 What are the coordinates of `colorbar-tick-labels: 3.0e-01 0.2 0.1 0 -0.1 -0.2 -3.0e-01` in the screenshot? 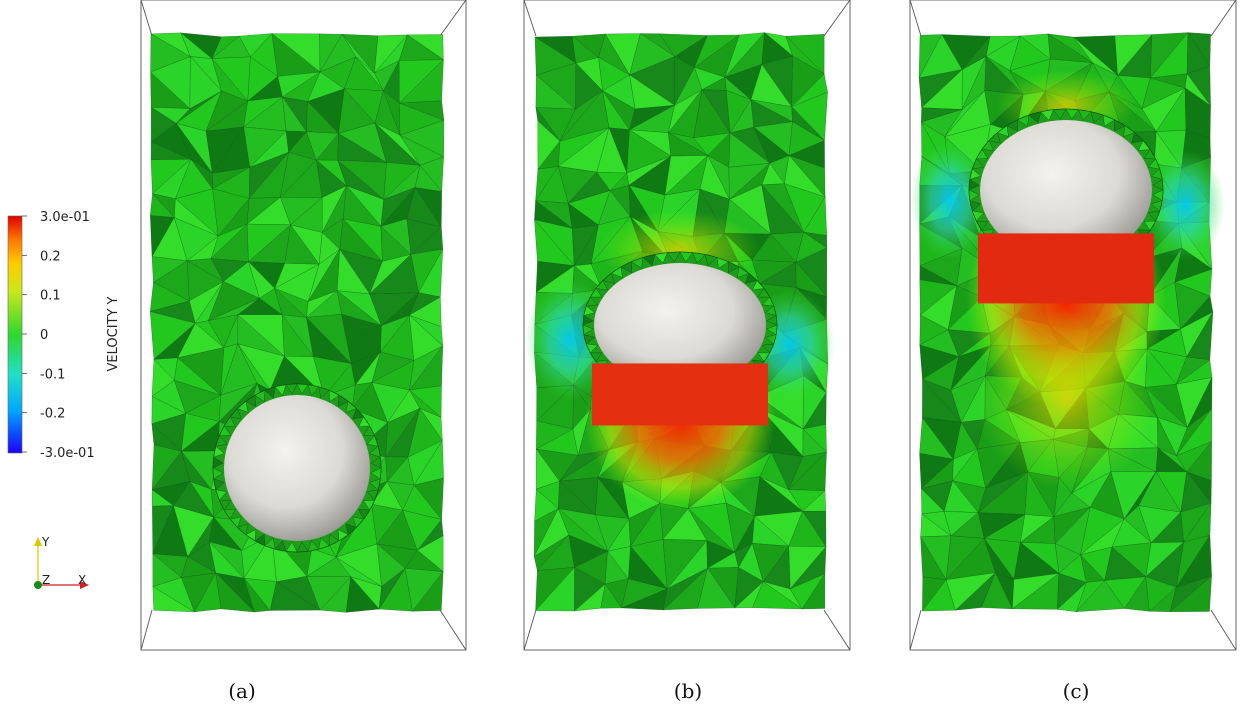 It's located at (58, 335).